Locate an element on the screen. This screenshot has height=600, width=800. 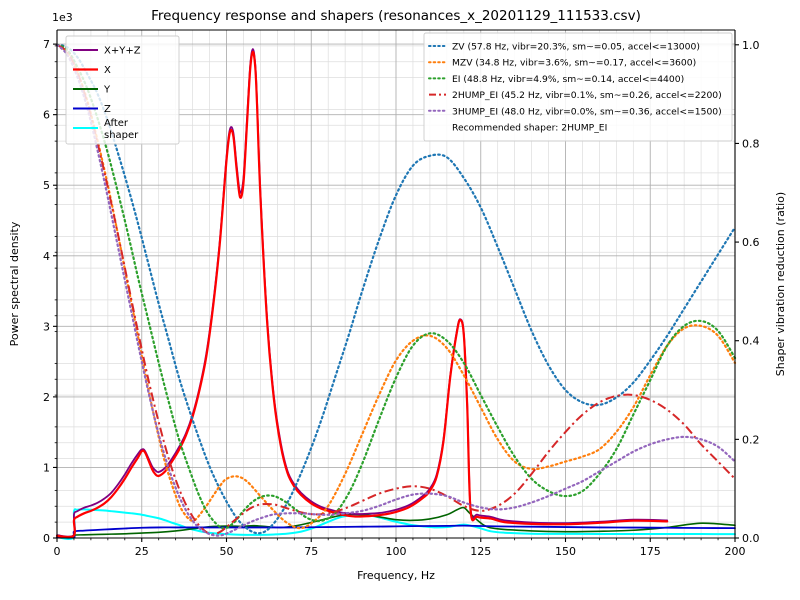
legend-right-recommendation: Recommended shaper: 2HUMP_EI is located at coordinates (529, 128).